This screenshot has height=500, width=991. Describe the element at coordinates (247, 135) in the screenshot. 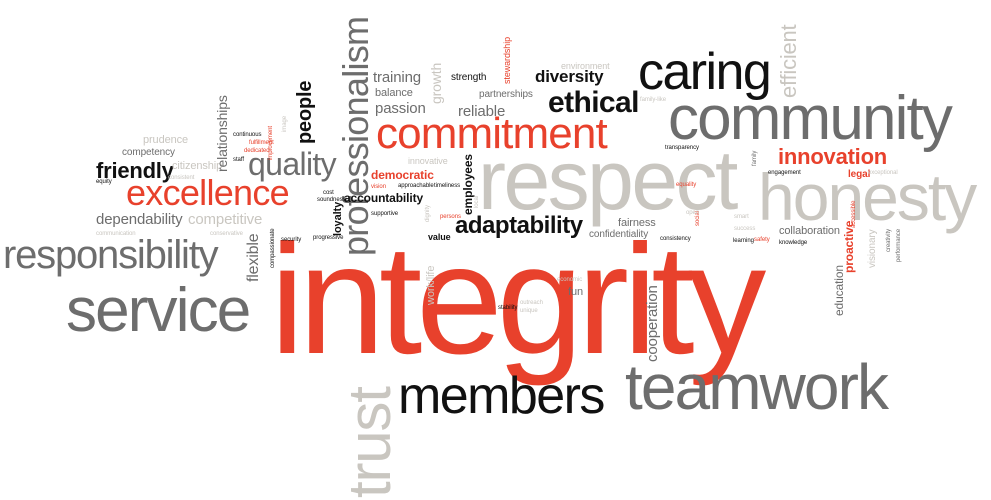

I see `word-continuous: continuous` at that location.